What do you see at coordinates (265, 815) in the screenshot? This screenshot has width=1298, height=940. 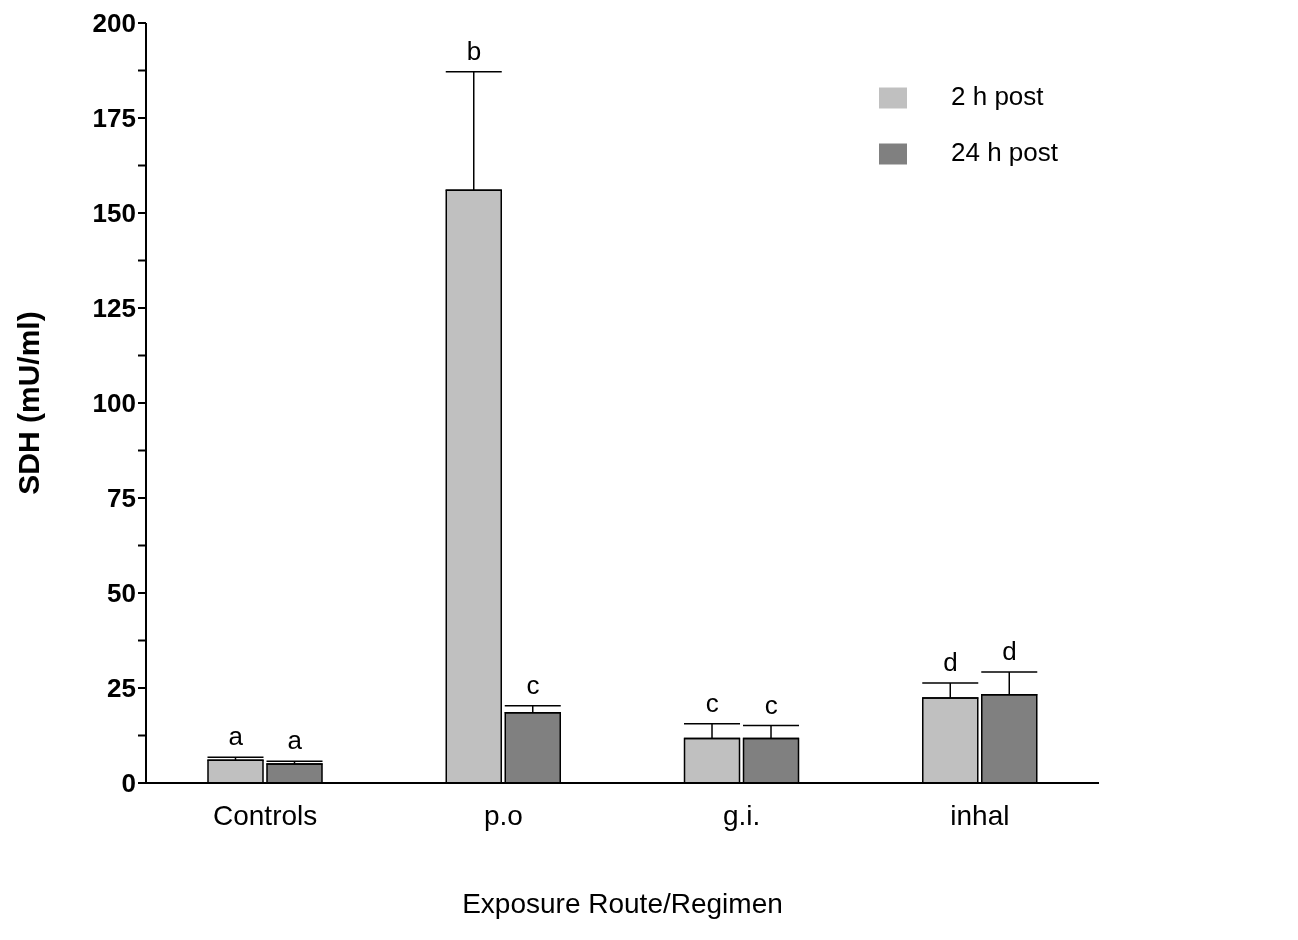 I see `x-tick-label: Controls` at bounding box center [265, 815].